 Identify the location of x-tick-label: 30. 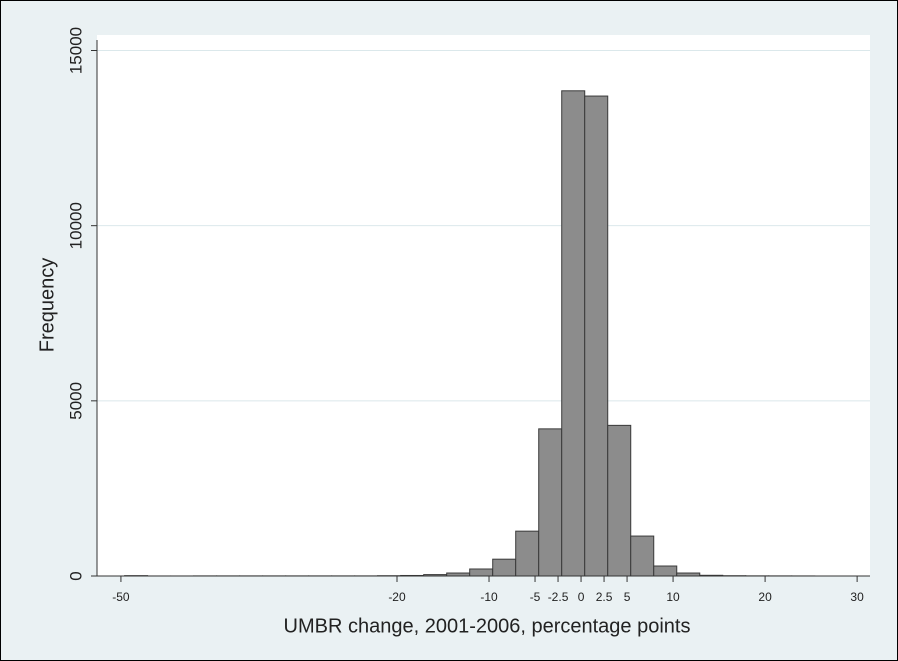
(857, 597).